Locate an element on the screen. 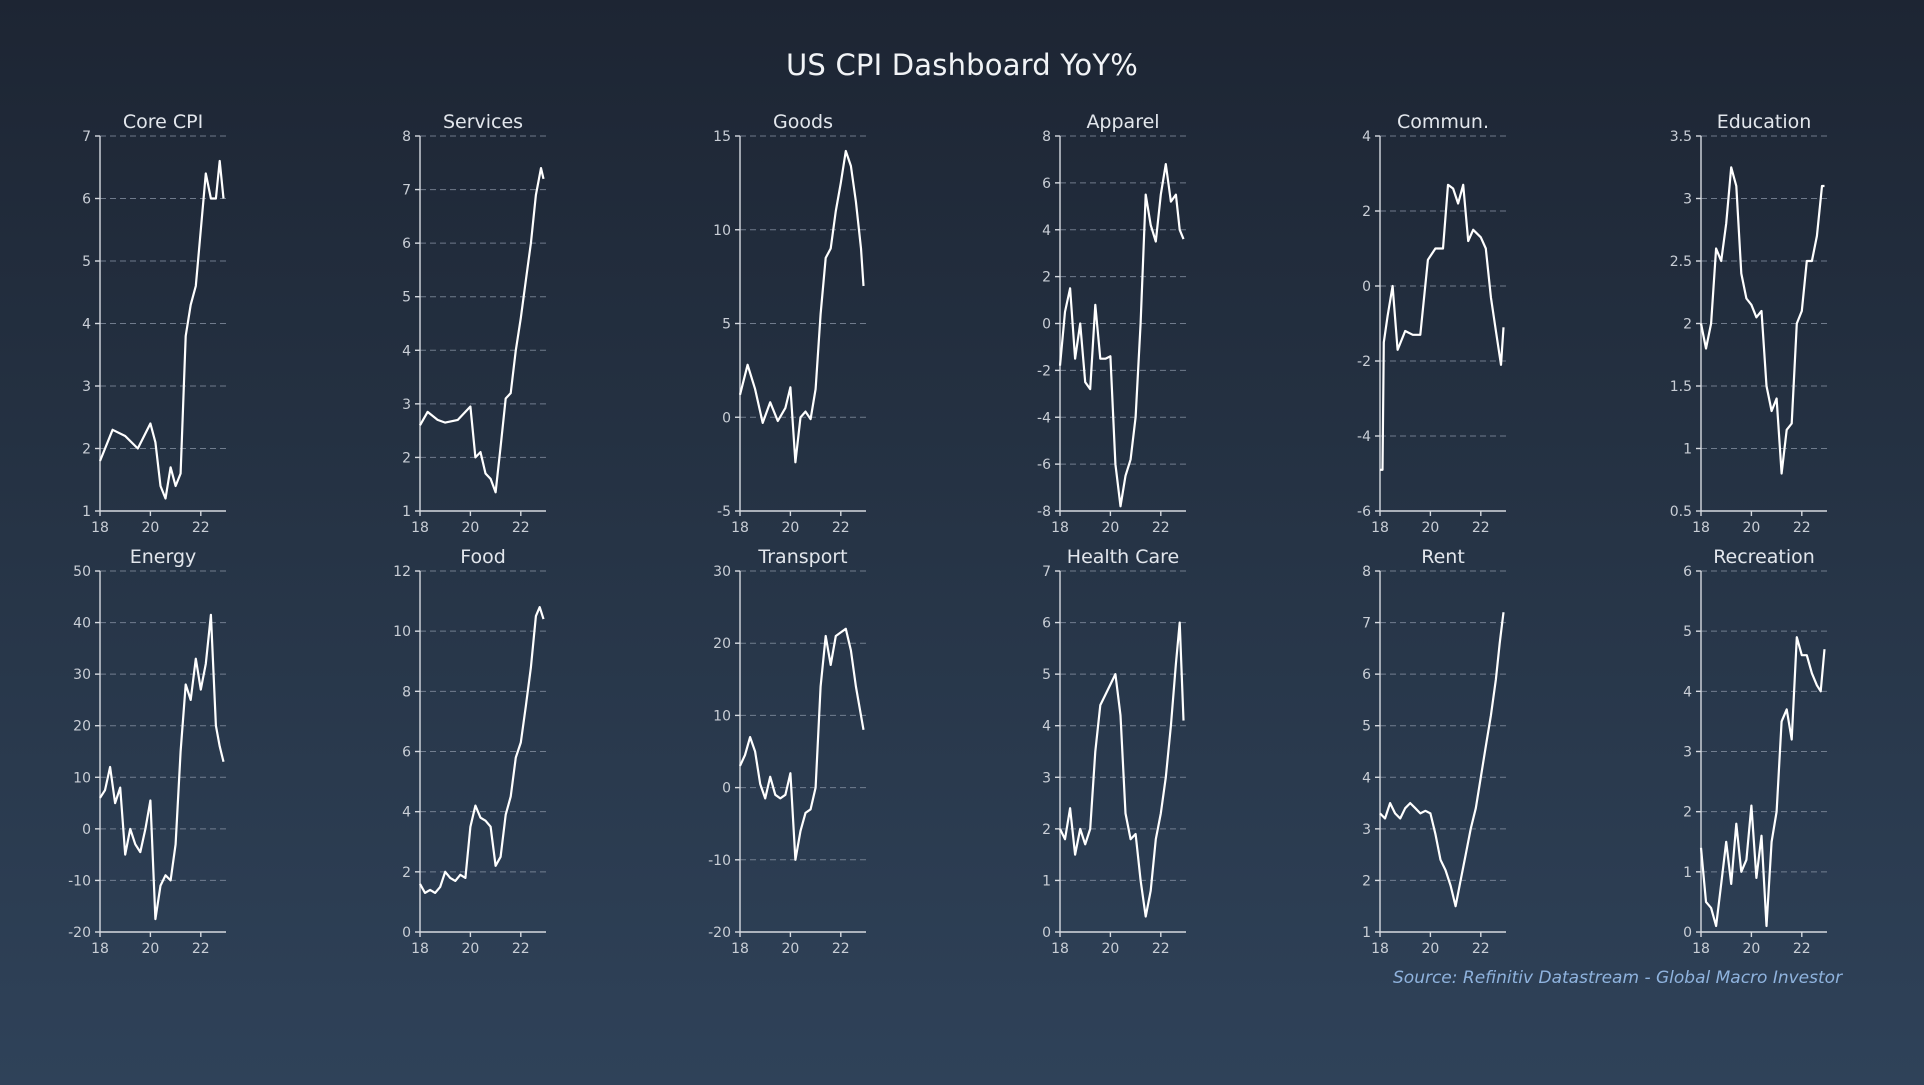 This screenshot has height=1085, width=1924. chart-title: Services is located at coordinates (483, 122).